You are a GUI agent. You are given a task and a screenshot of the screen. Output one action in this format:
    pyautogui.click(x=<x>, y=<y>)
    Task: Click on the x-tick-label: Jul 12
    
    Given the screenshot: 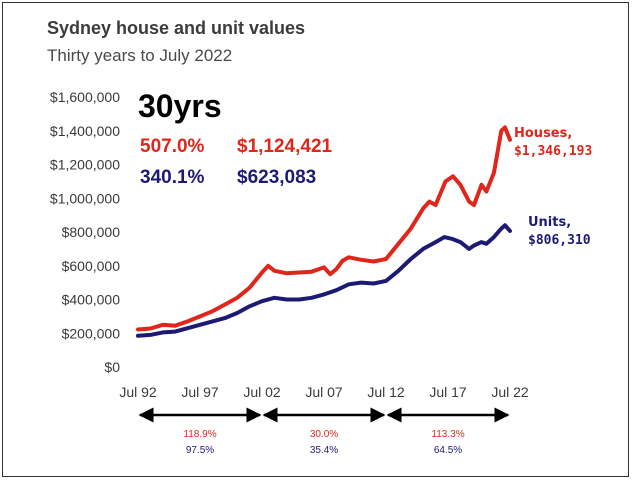 What is the action you would take?
    pyautogui.click(x=386, y=392)
    